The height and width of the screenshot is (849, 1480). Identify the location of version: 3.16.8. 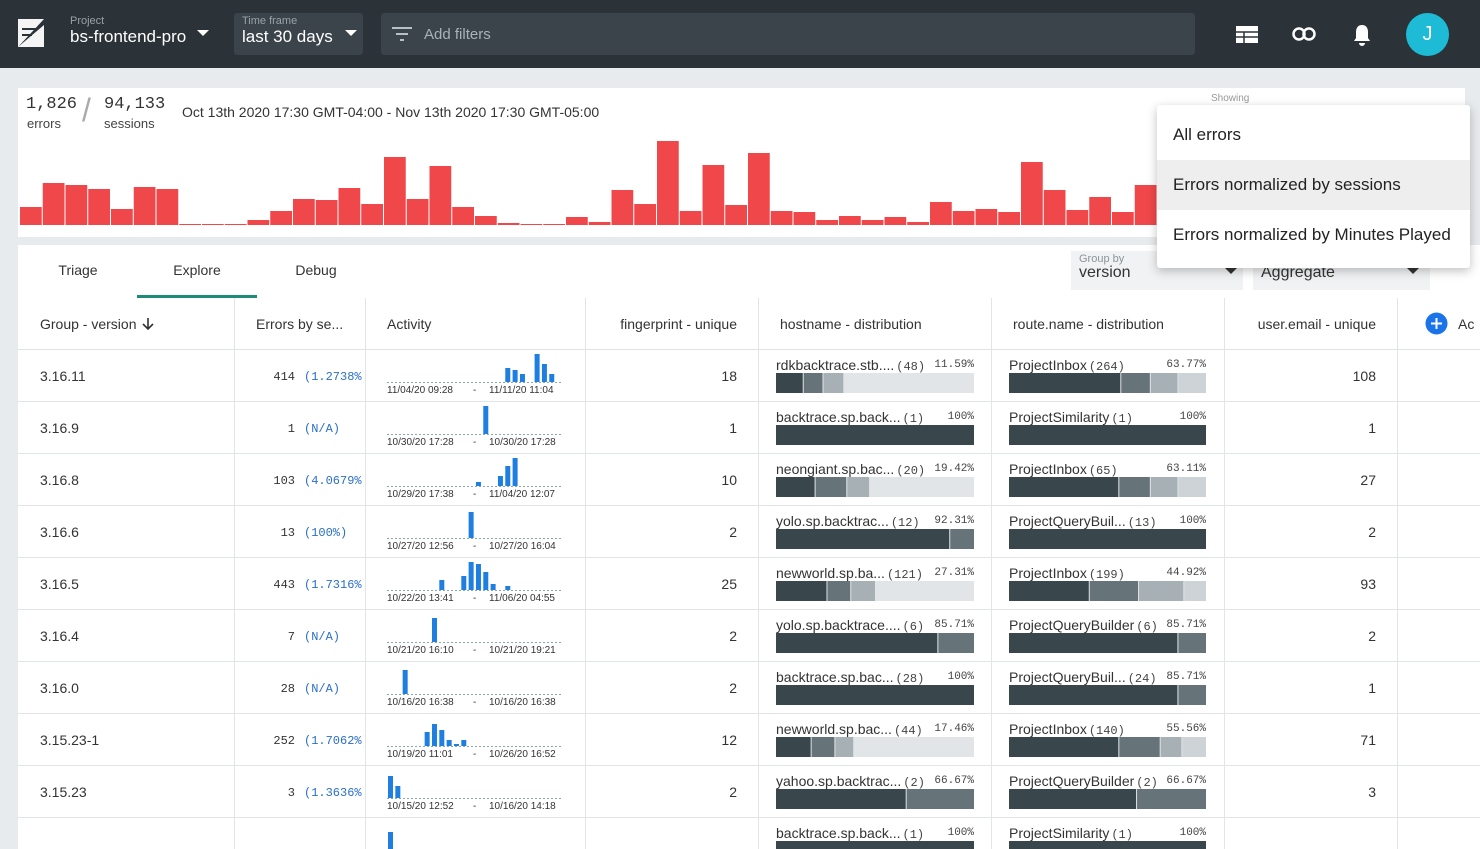
(59, 480).